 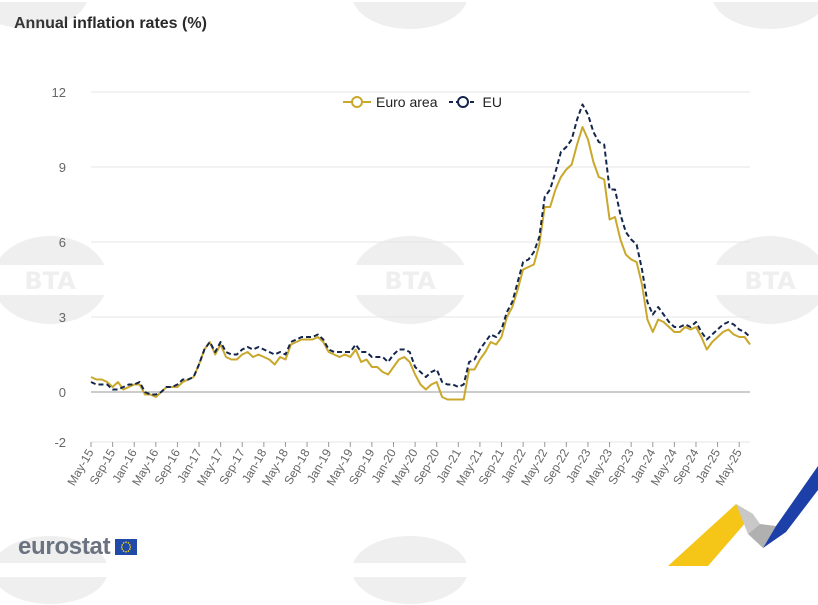 I want to click on watermark-top-right, so click(x=764, y=14).